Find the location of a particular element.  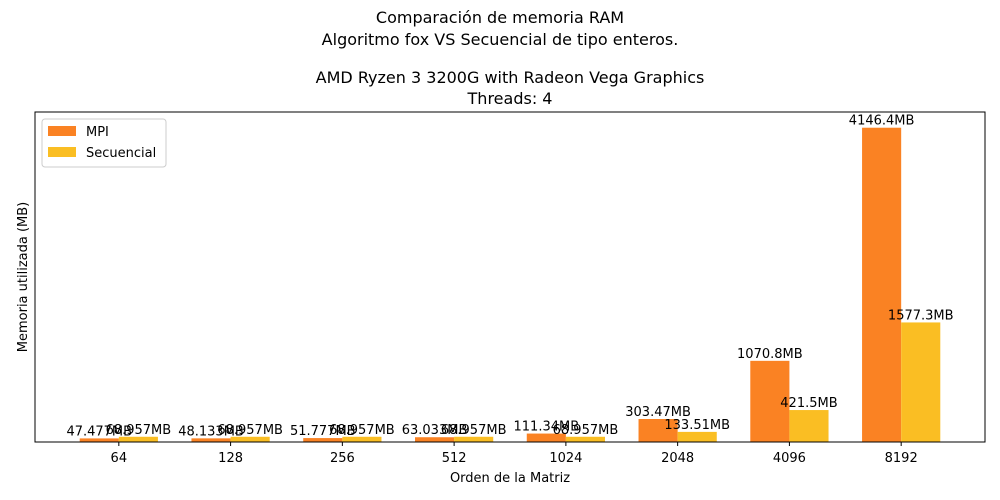

data-label-secuencial-64: 68.957MB is located at coordinates (139, 430).